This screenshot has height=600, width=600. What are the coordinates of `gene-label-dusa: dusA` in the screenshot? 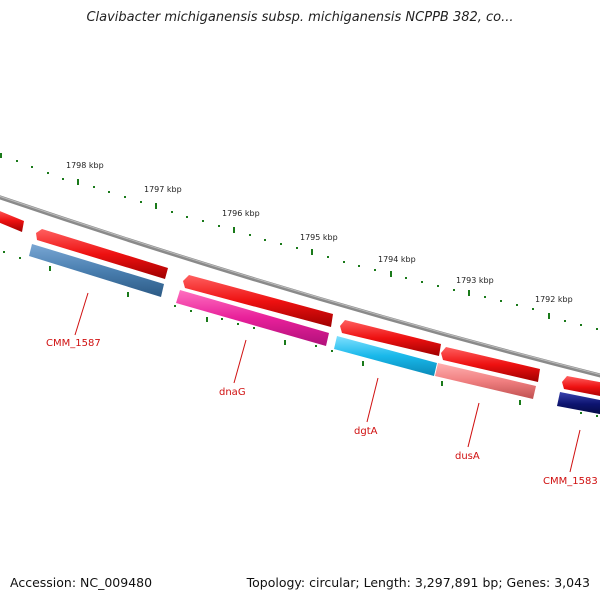 It's located at (467, 456).